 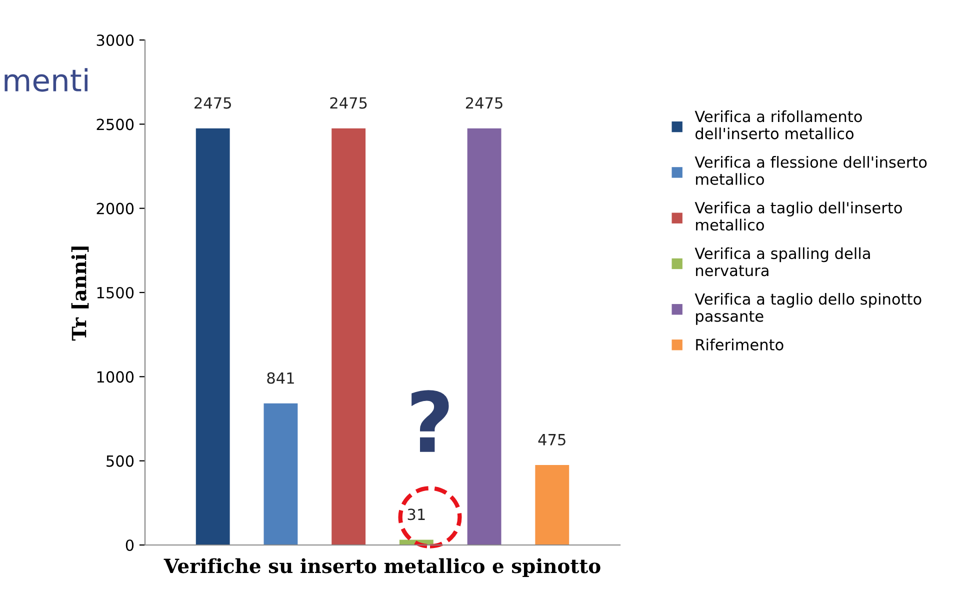 What do you see at coordinates (430, 421) in the screenshot?
I see `annotation: ?` at bounding box center [430, 421].